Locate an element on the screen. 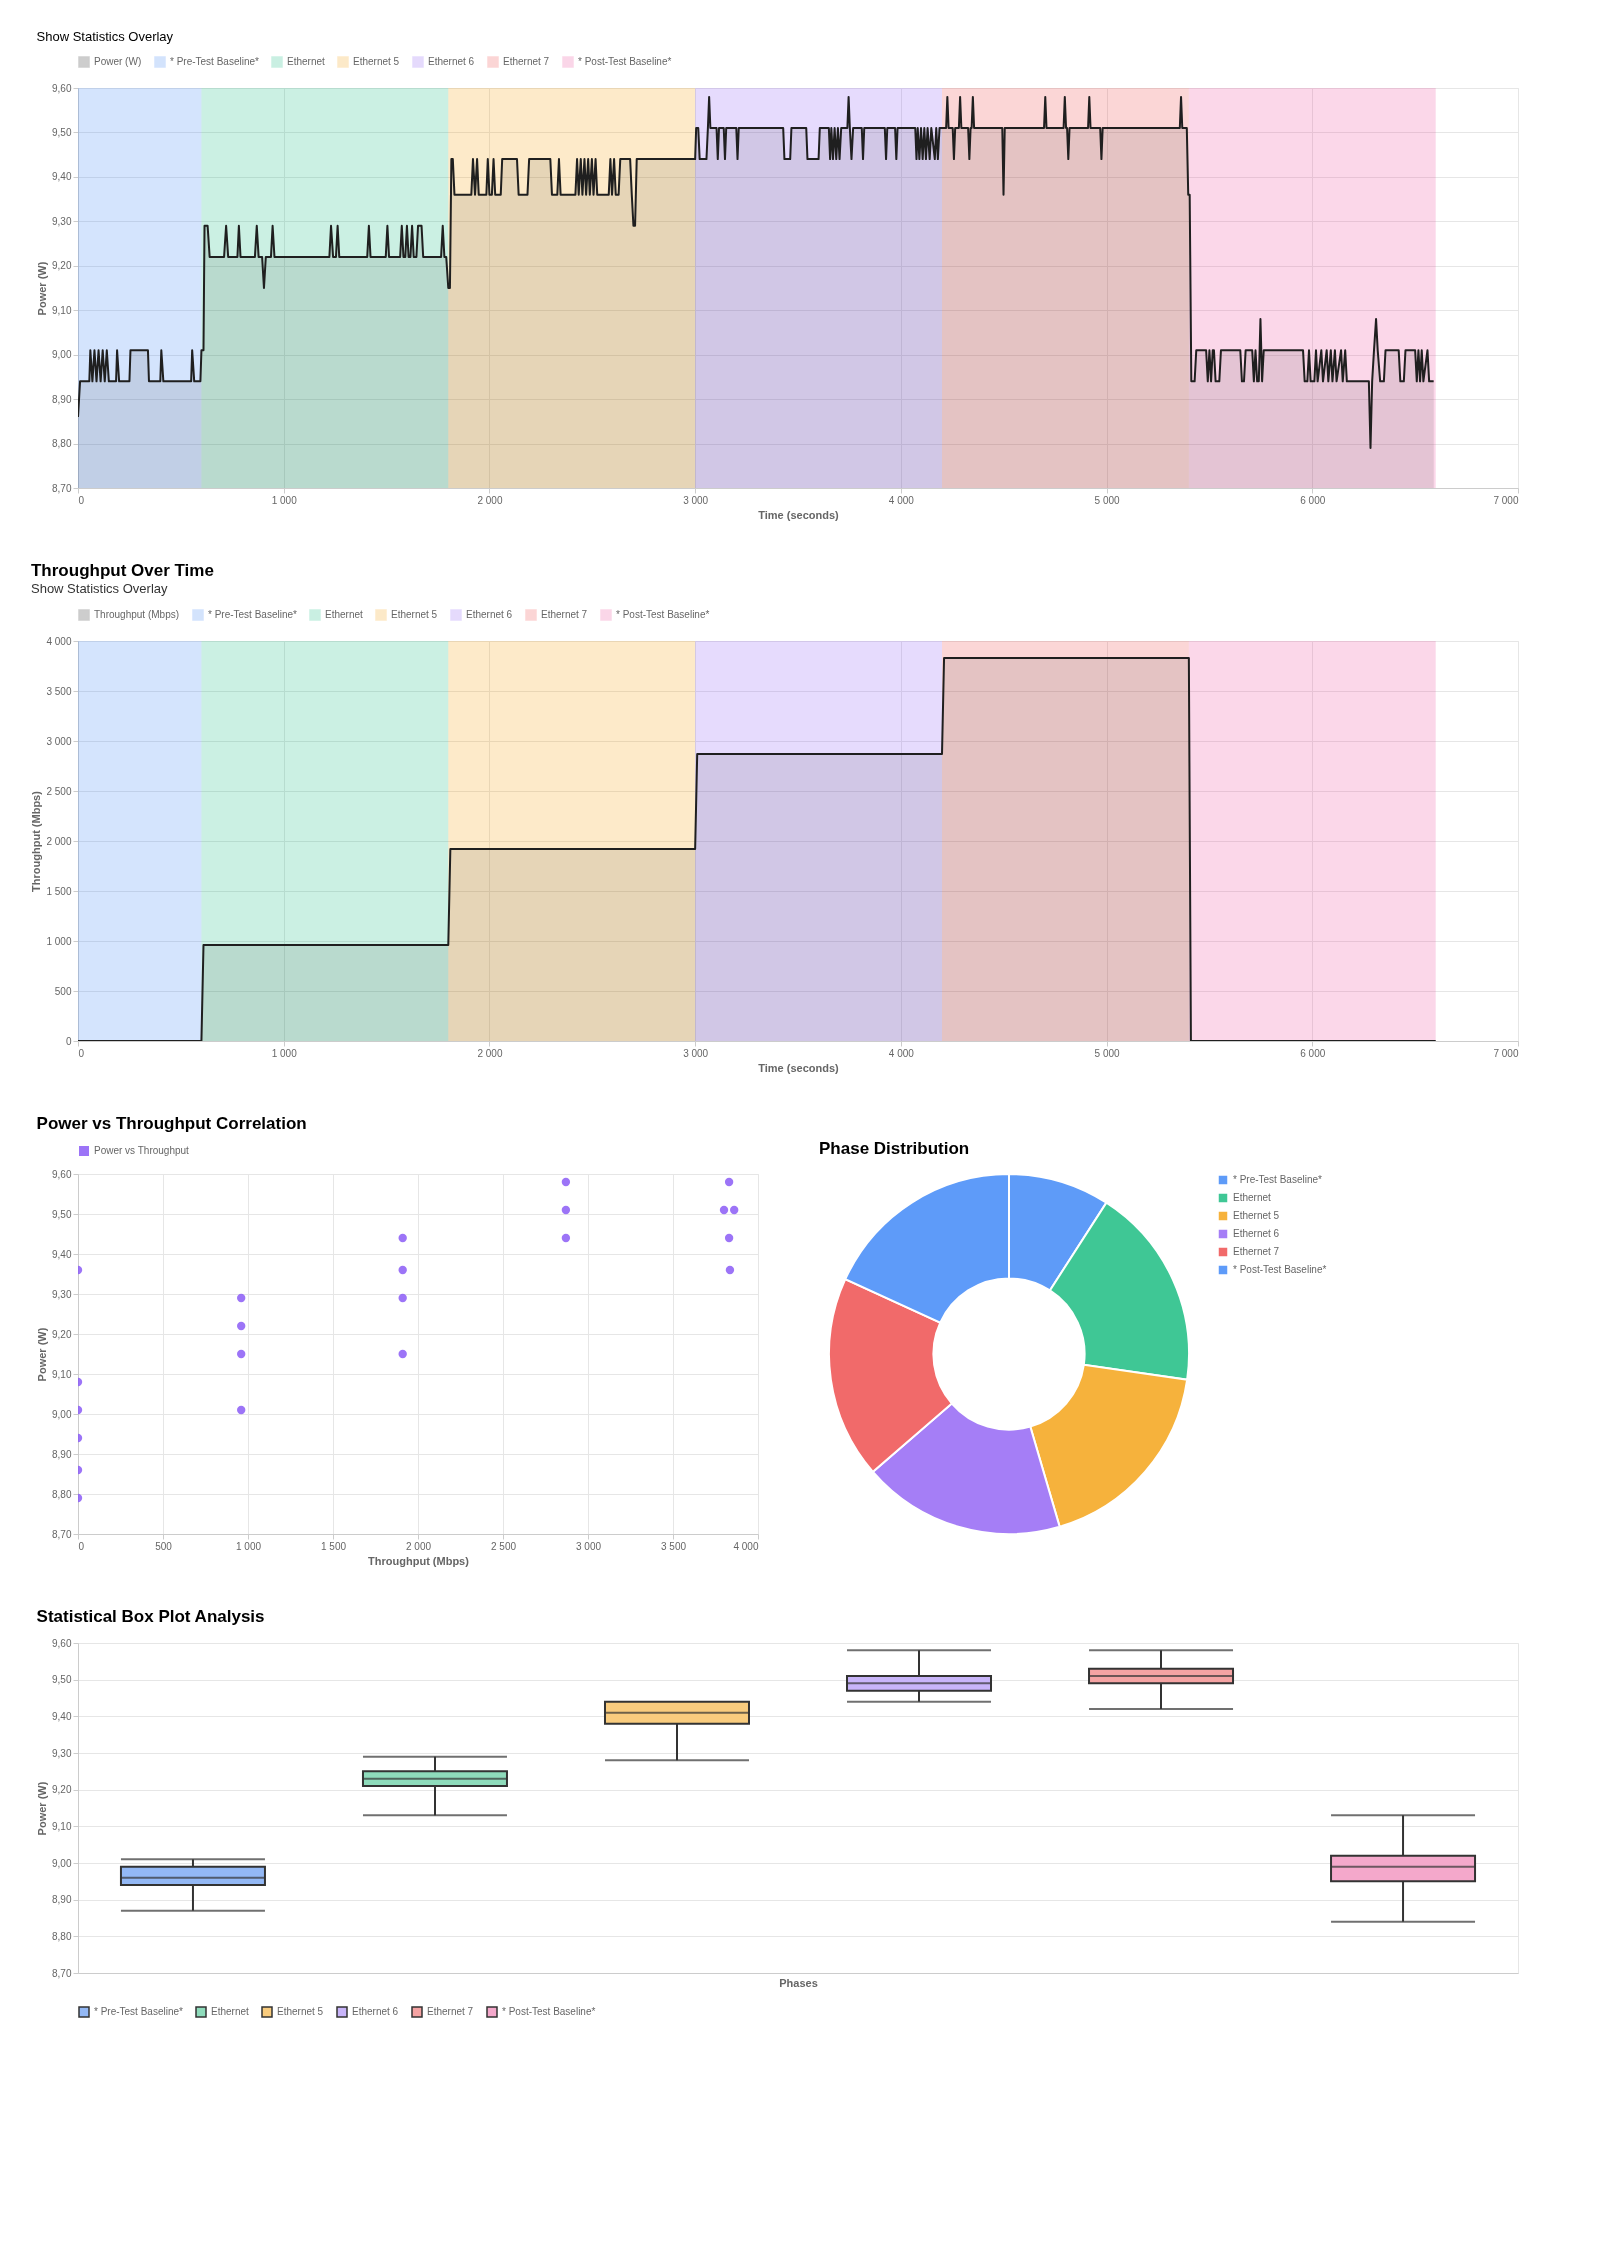 The width and height of the screenshot is (1600, 2242). legend-label: Throughput (Mbps) is located at coordinates (137, 614).